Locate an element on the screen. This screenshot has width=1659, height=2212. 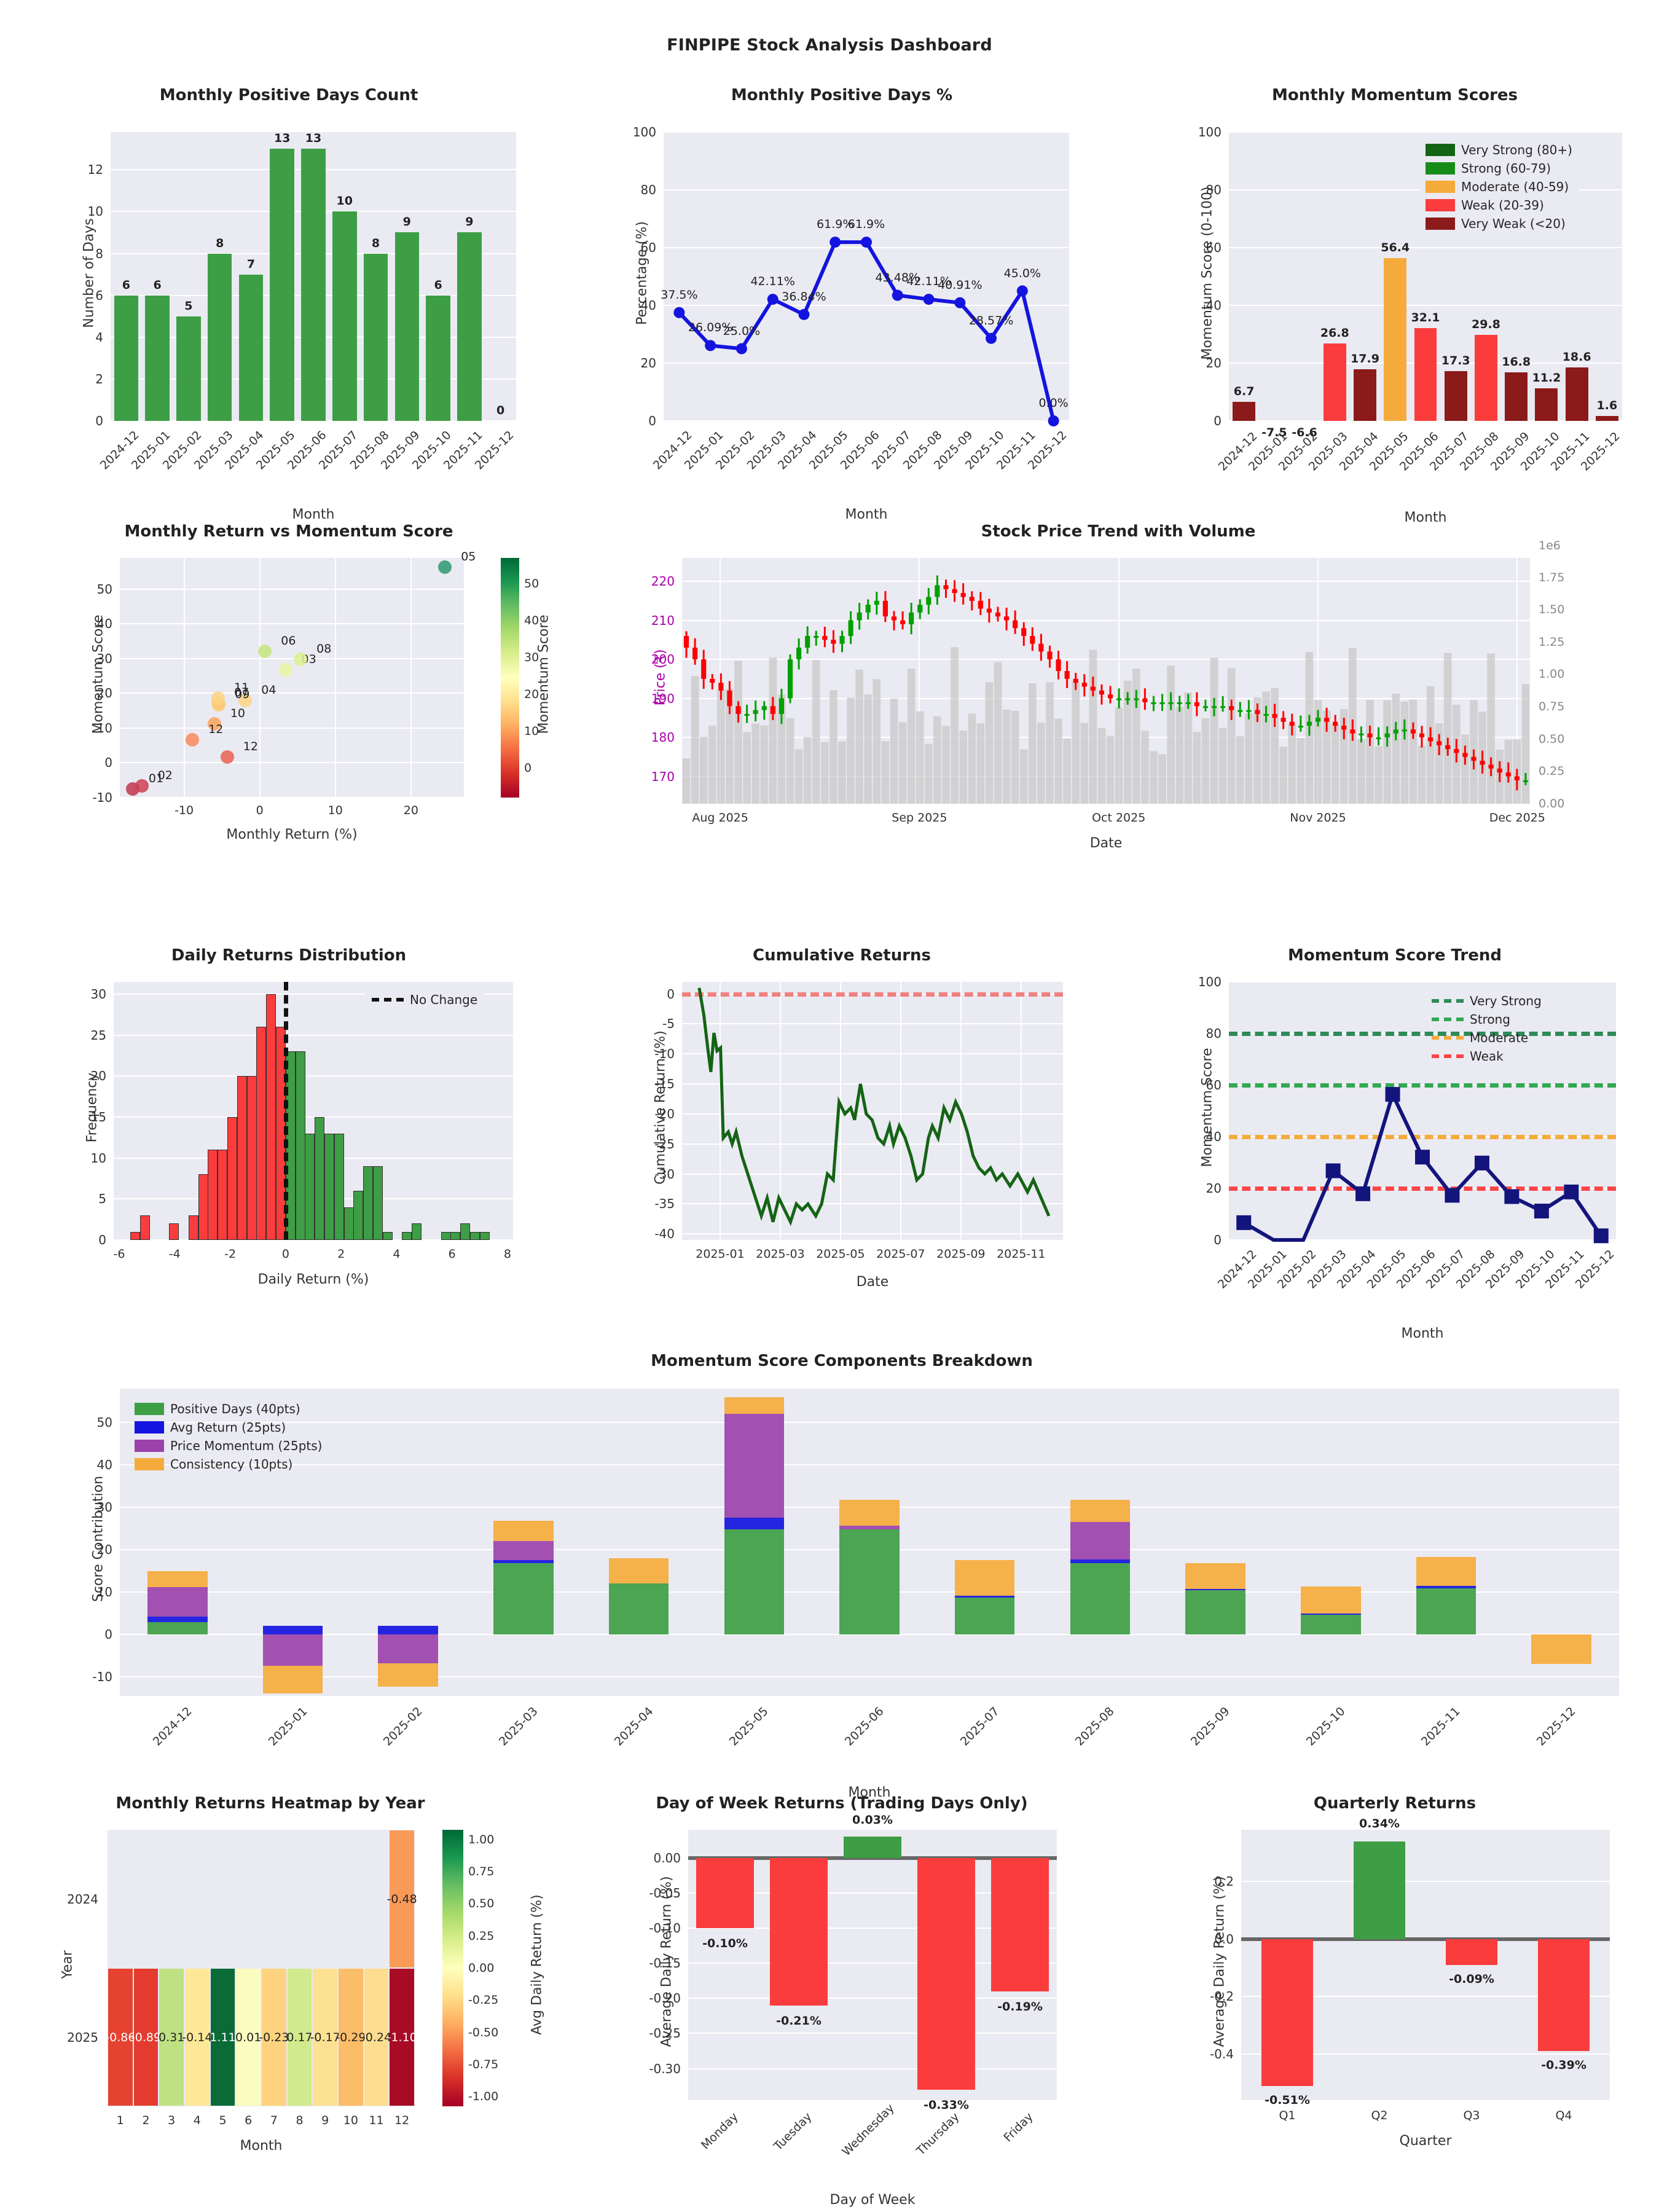
colorbar-tick: 10 is located at coordinates (531, 731).